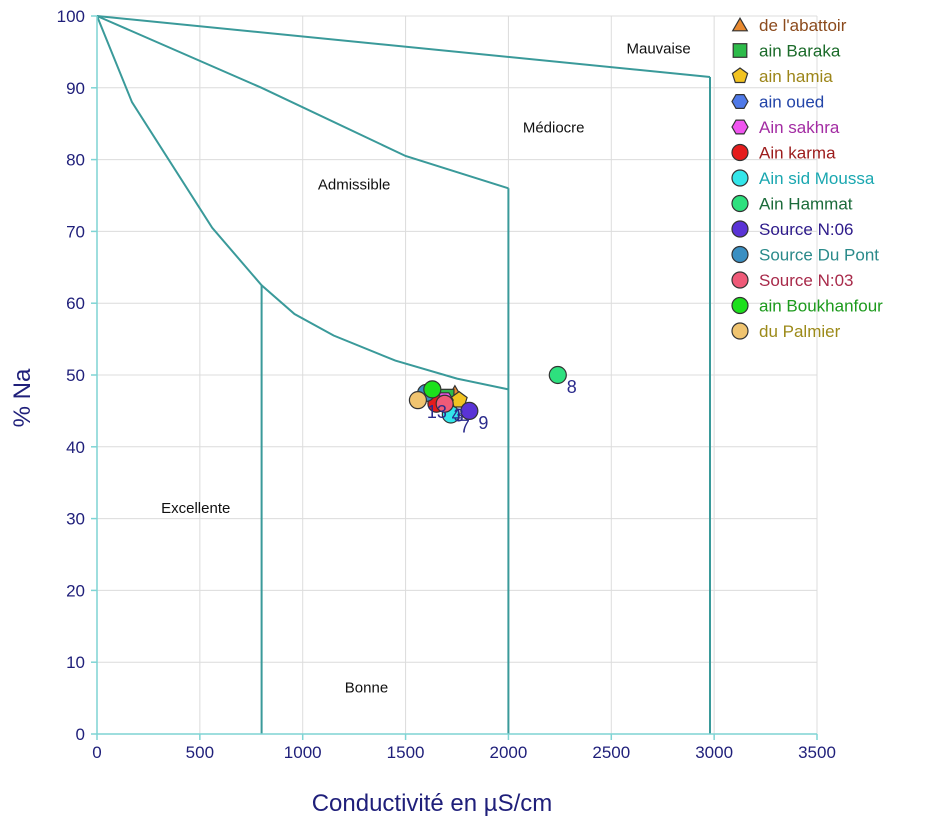 The height and width of the screenshot is (821, 935). What do you see at coordinates (492, 400) in the screenshot?
I see `data-points: 47 8 93 13` at bounding box center [492, 400].